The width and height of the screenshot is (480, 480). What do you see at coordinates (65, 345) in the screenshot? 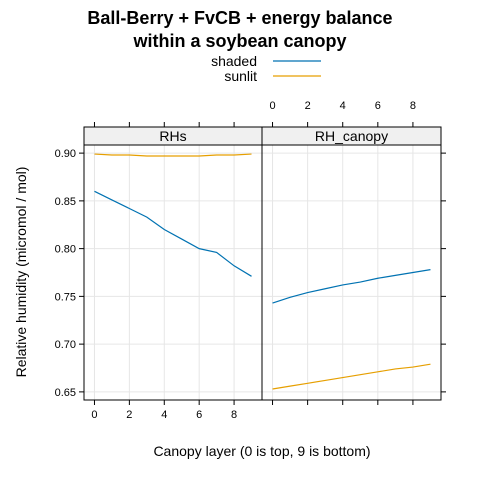
I see `y-tick-label: 0.70` at bounding box center [65, 345].